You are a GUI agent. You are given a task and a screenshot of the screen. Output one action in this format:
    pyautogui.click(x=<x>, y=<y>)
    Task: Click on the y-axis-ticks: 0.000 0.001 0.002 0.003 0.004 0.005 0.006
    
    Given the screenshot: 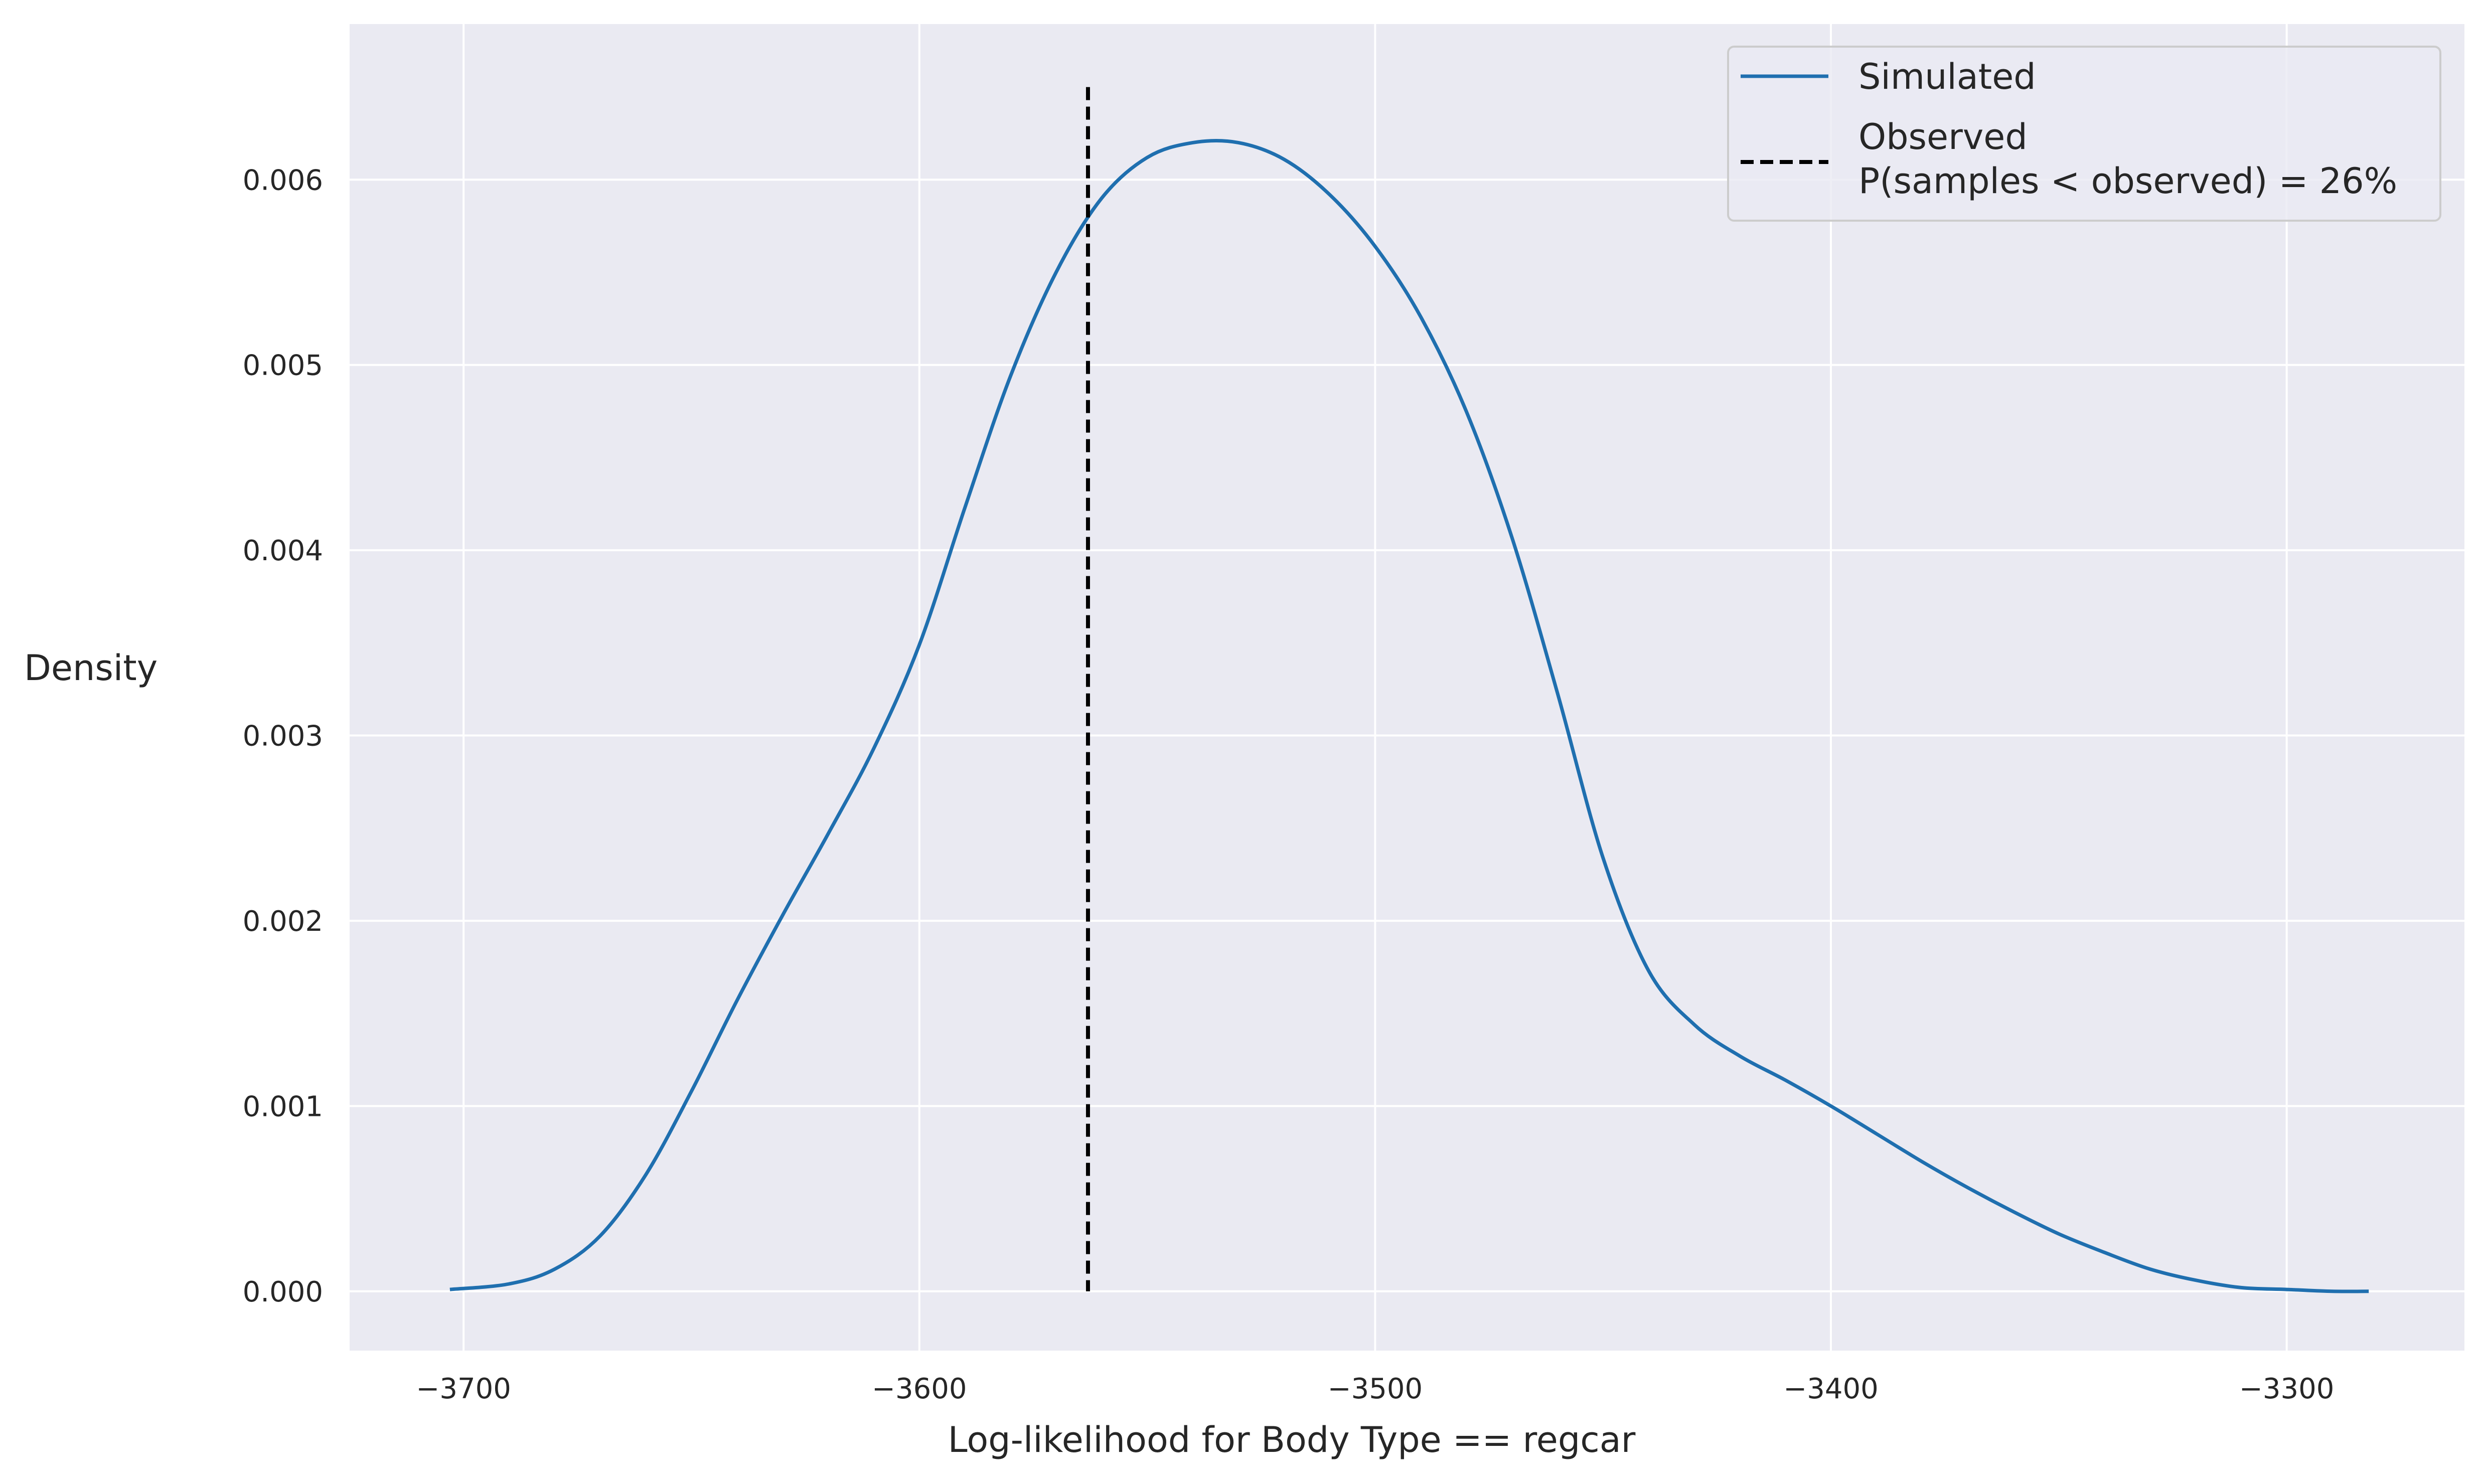 What is the action you would take?
    pyautogui.click(x=283, y=736)
    